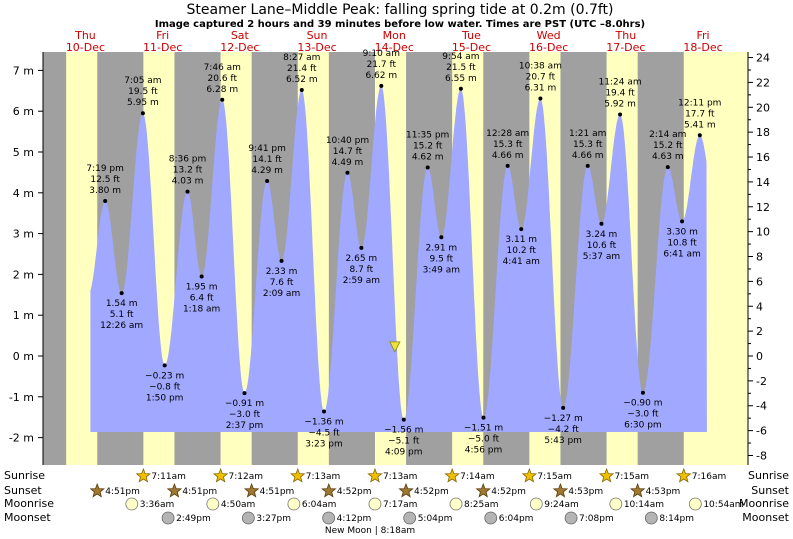  What do you see at coordinates (461, 79) in the screenshot?
I see `extreme-meters: 6.55 m` at bounding box center [461, 79].